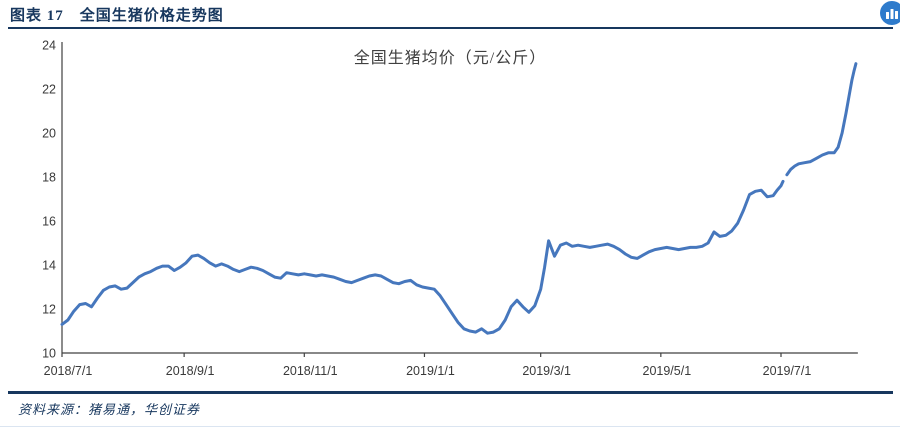  I want to click on chart-title: 全国生猪均价（元/公斤）, so click(450, 58).